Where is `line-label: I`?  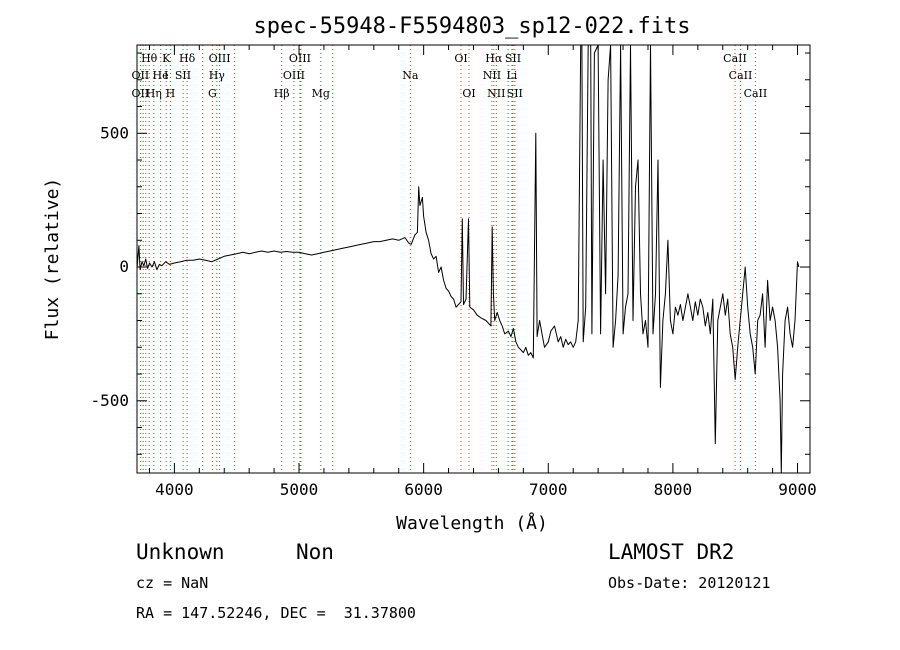
line-label: I is located at coordinates (166, 75).